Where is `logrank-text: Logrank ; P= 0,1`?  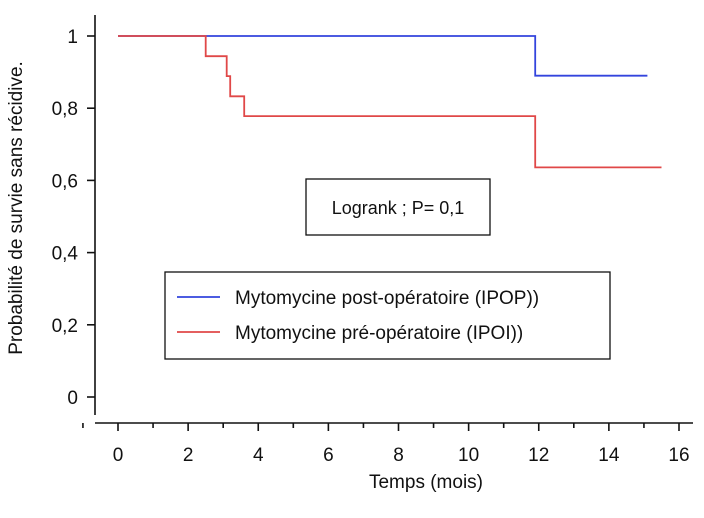
logrank-text: Logrank ; P= 0,1 is located at coordinates (398, 208).